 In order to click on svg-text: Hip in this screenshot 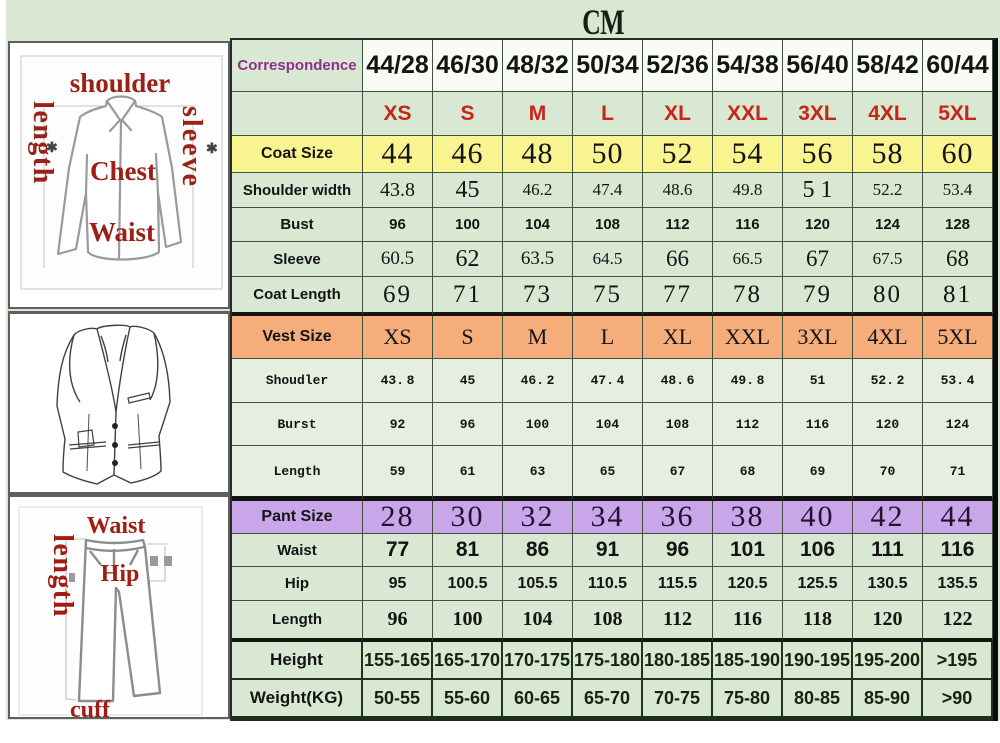, I will do `click(120, 574)`.